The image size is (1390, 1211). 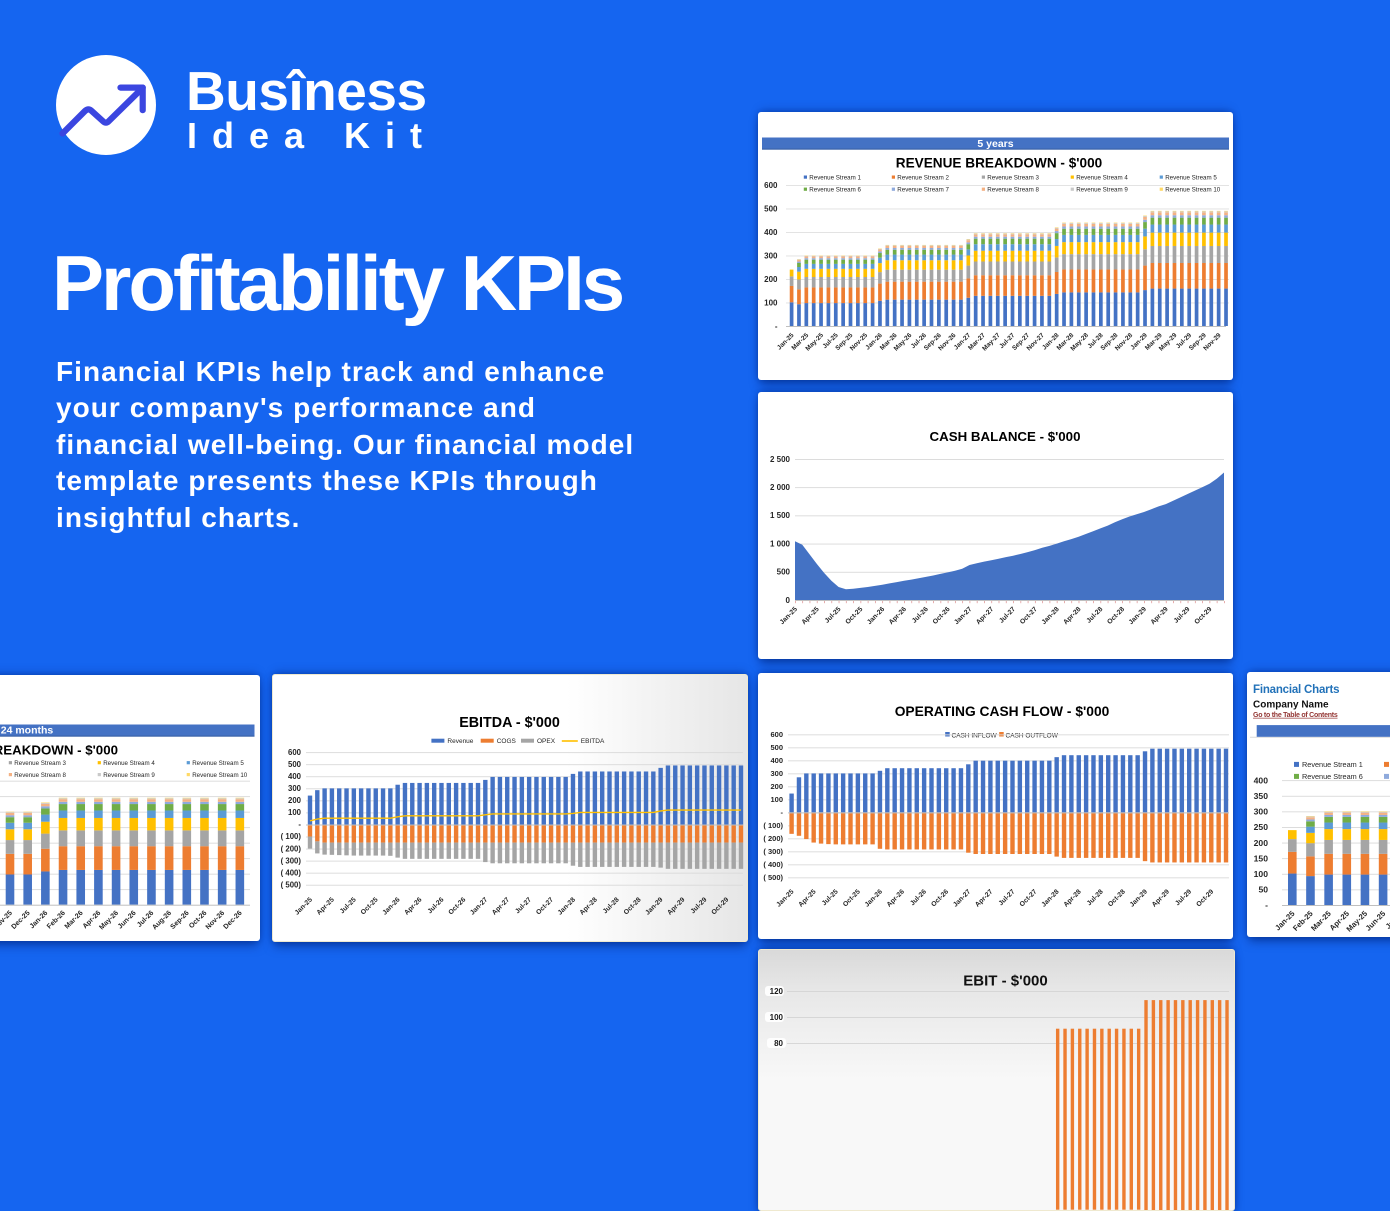 I want to click on svg-text: CASH OUTFLOW, so click(x=1032, y=735).